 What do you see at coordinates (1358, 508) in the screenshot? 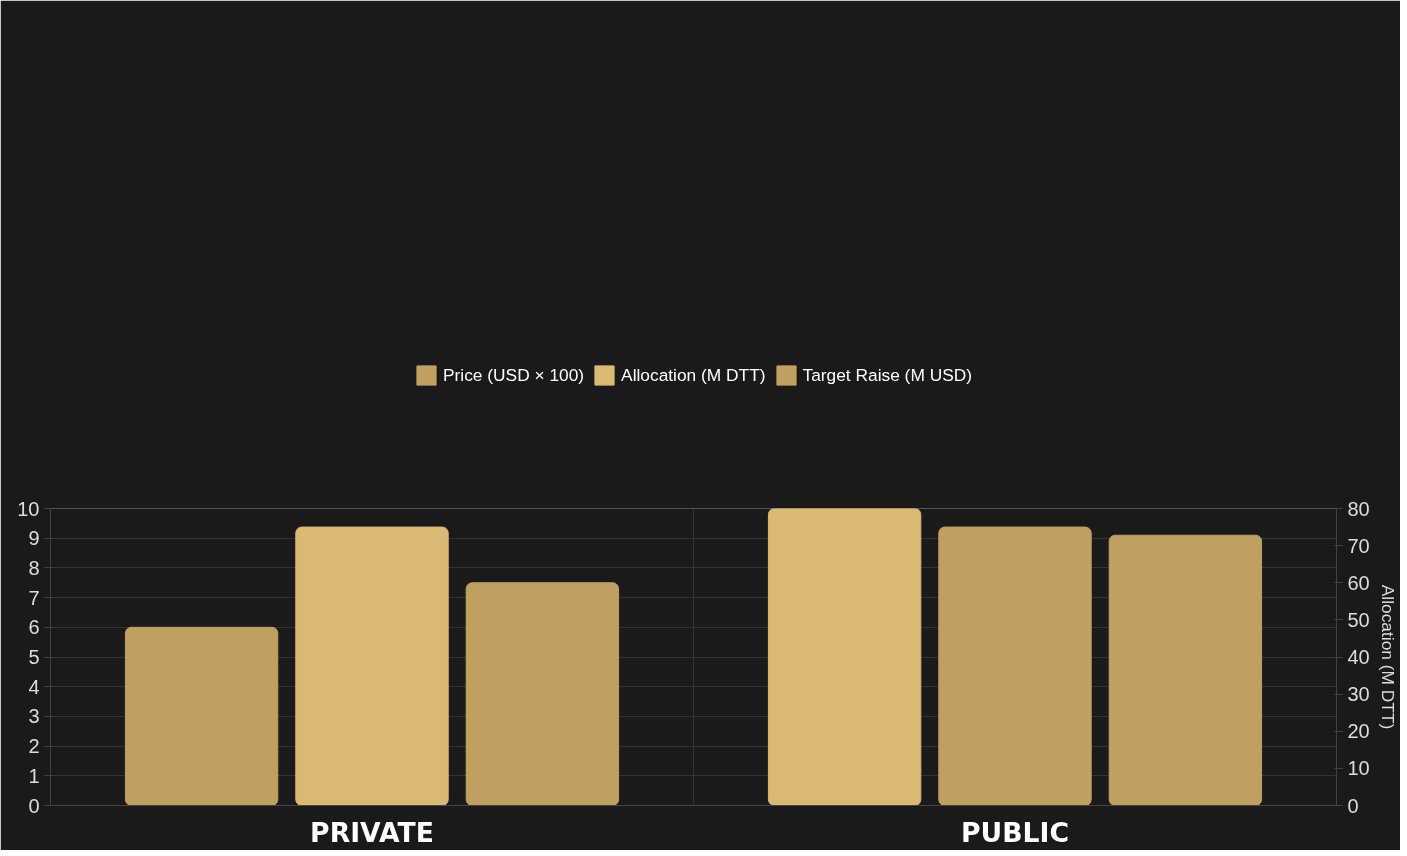
I see `y2-tick-label: 80` at bounding box center [1358, 508].